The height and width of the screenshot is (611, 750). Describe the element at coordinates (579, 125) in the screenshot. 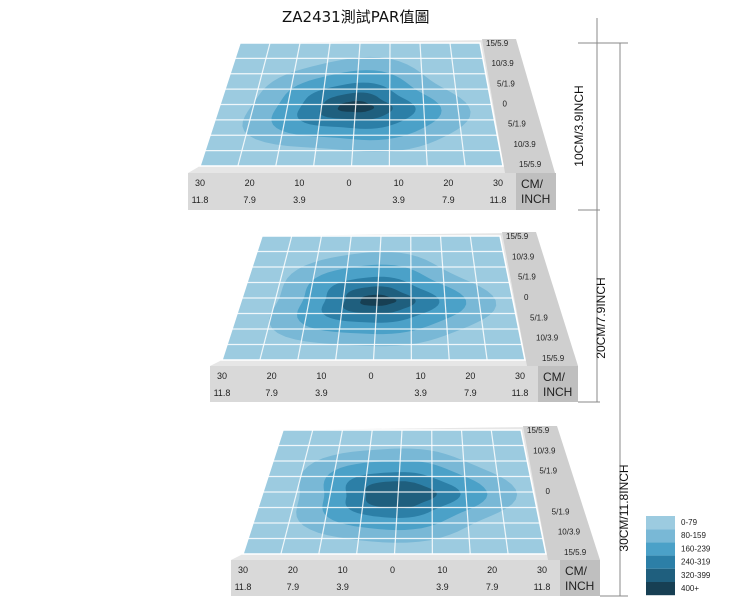

I see `height-label: 10CM/3.9INCH` at that location.